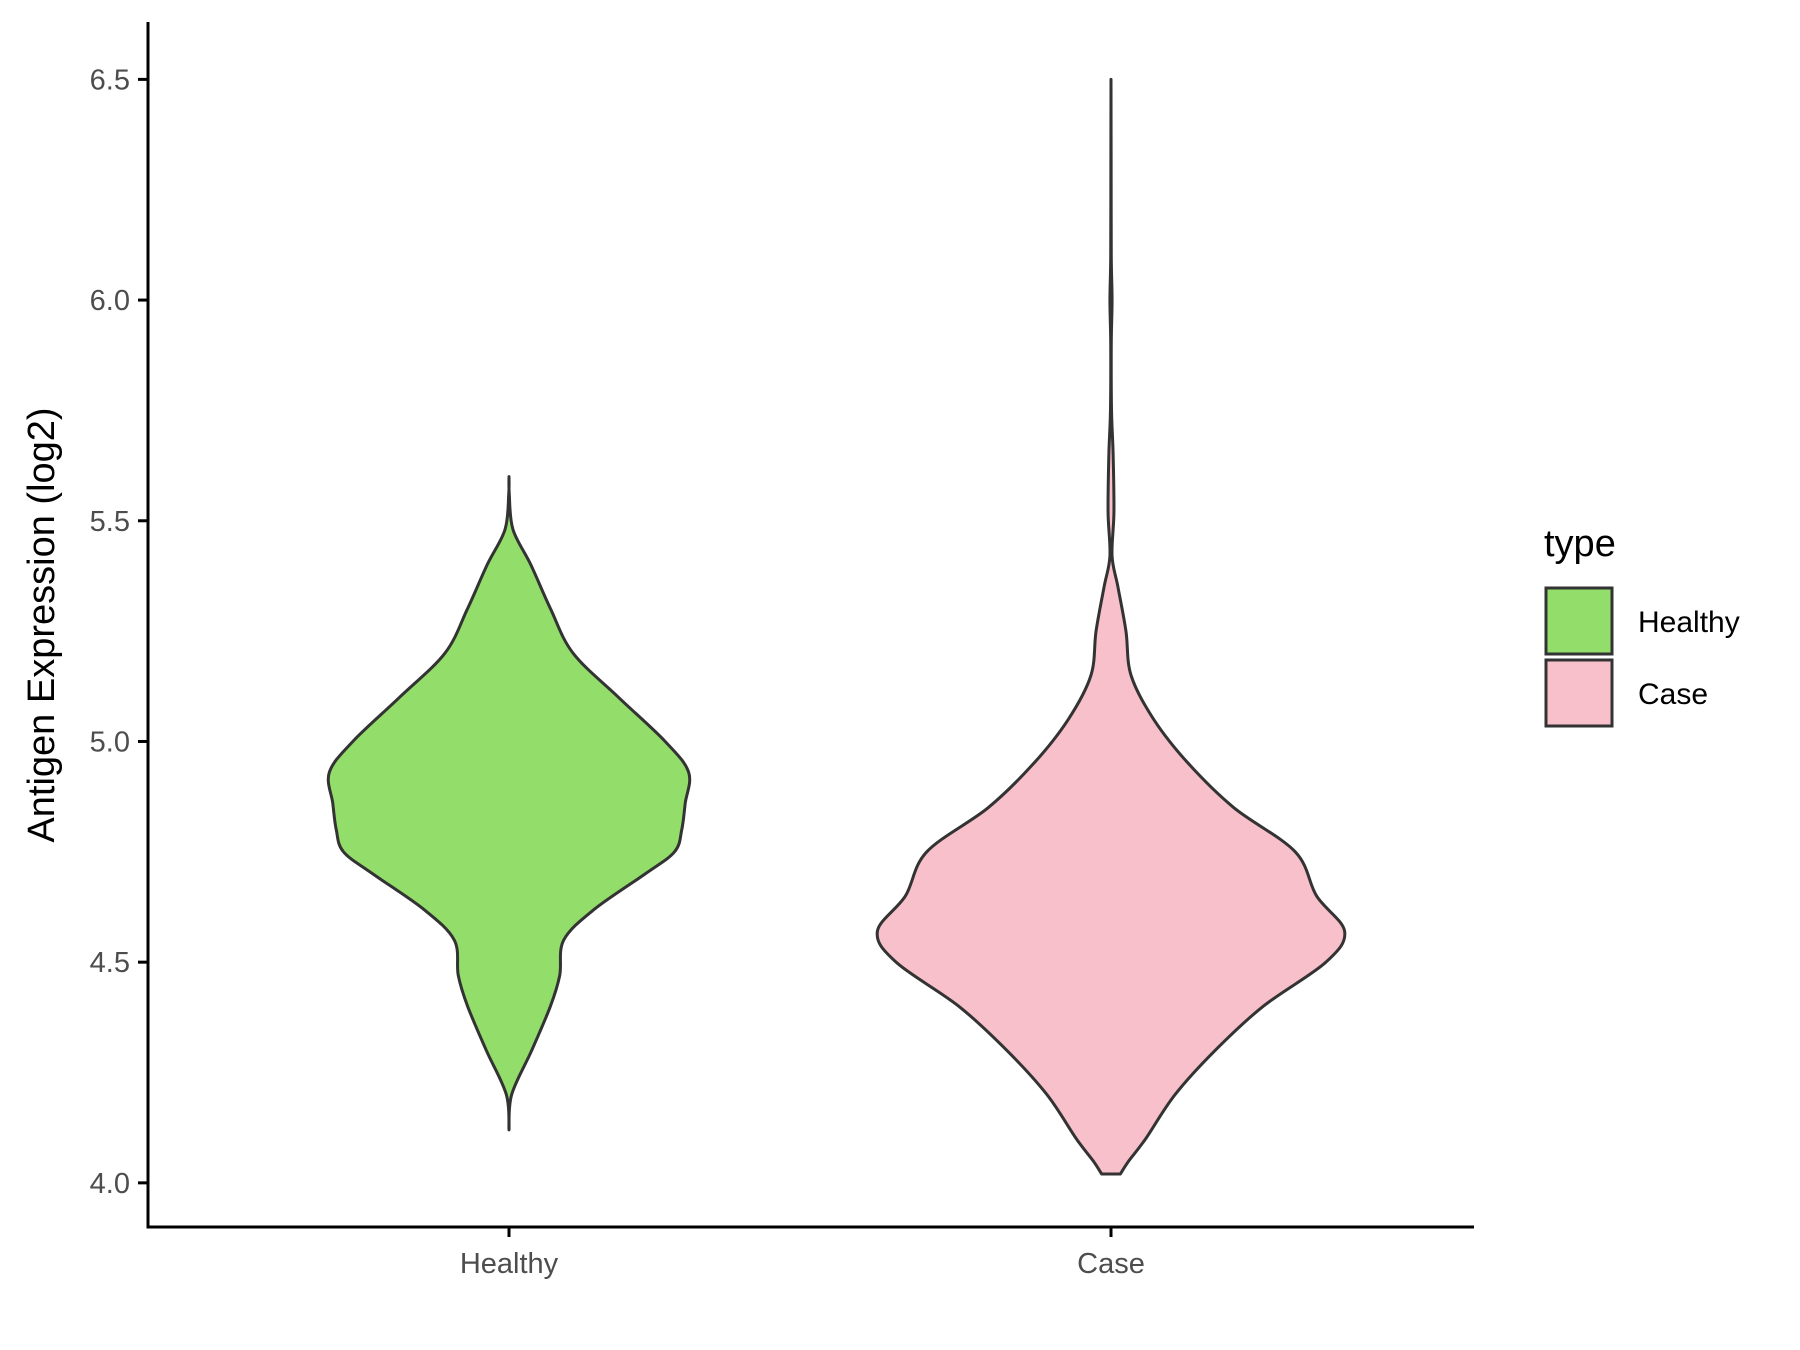 The height and width of the screenshot is (1350, 1800). Describe the element at coordinates (1579, 693) in the screenshot. I see `legend-swatch-case` at that location.